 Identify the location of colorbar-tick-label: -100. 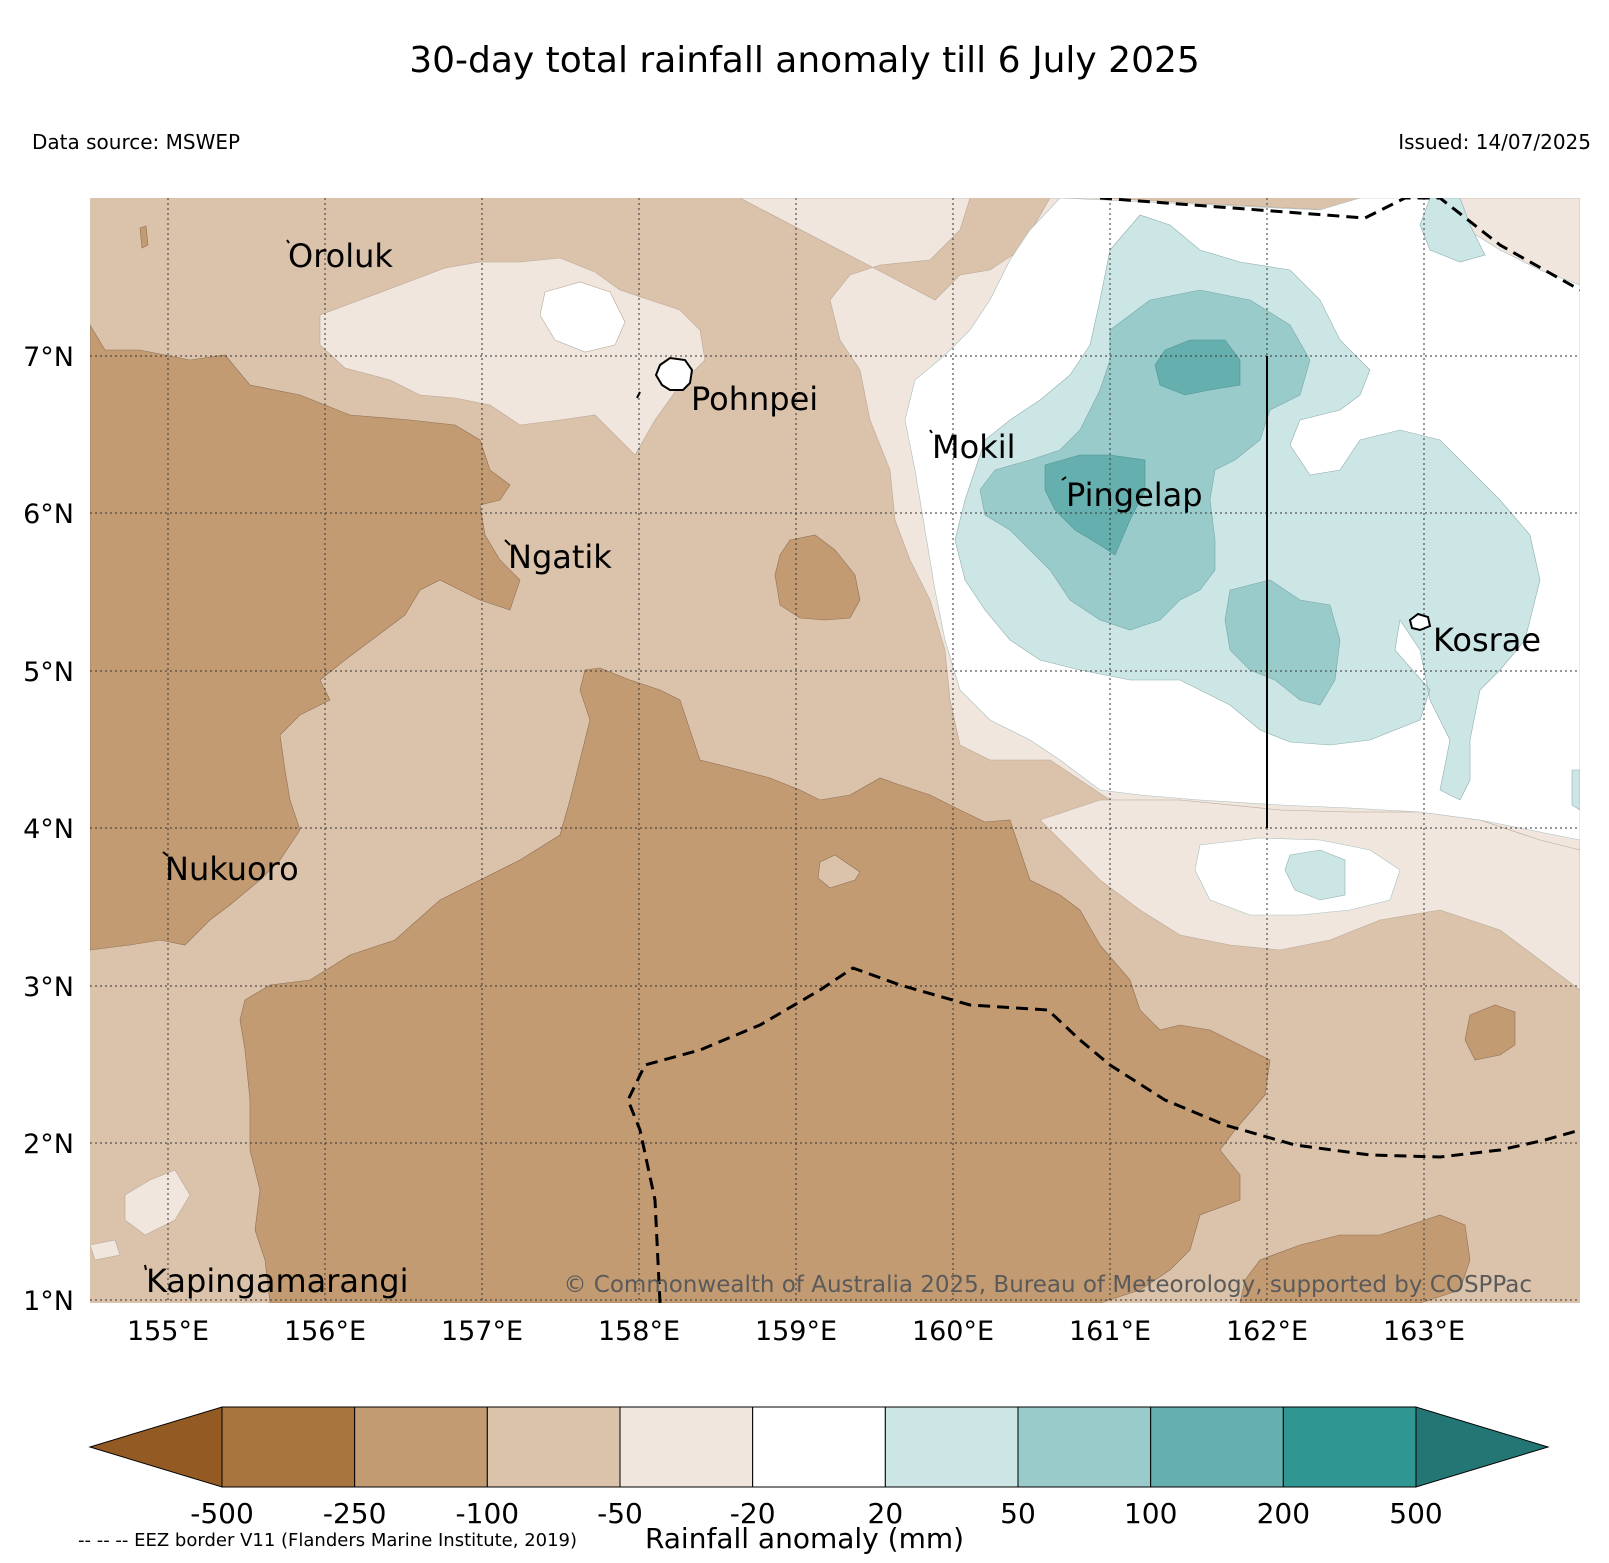
(488, 1513).